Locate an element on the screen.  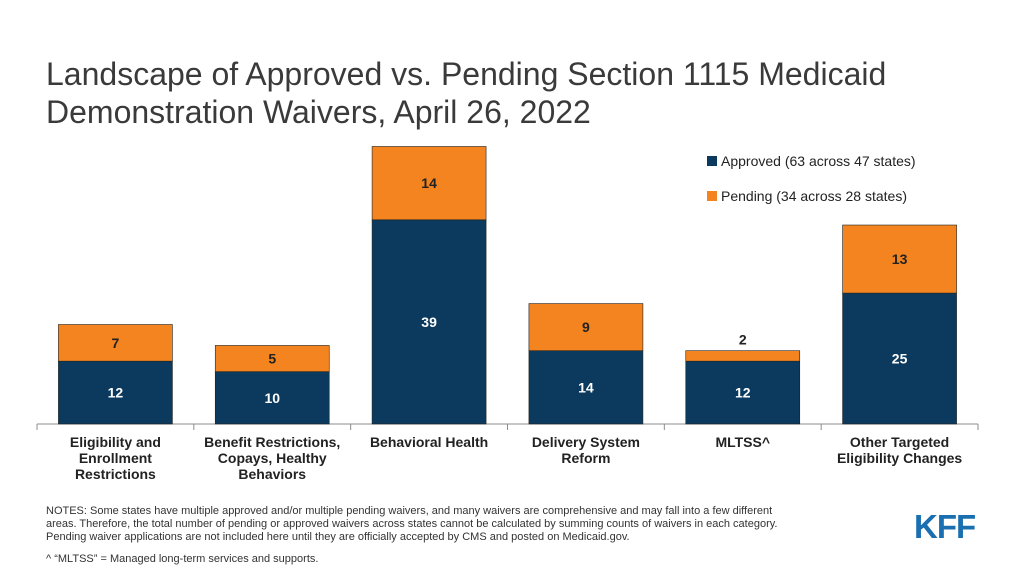
legend-swatch-pending is located at coordinates (712, 196).